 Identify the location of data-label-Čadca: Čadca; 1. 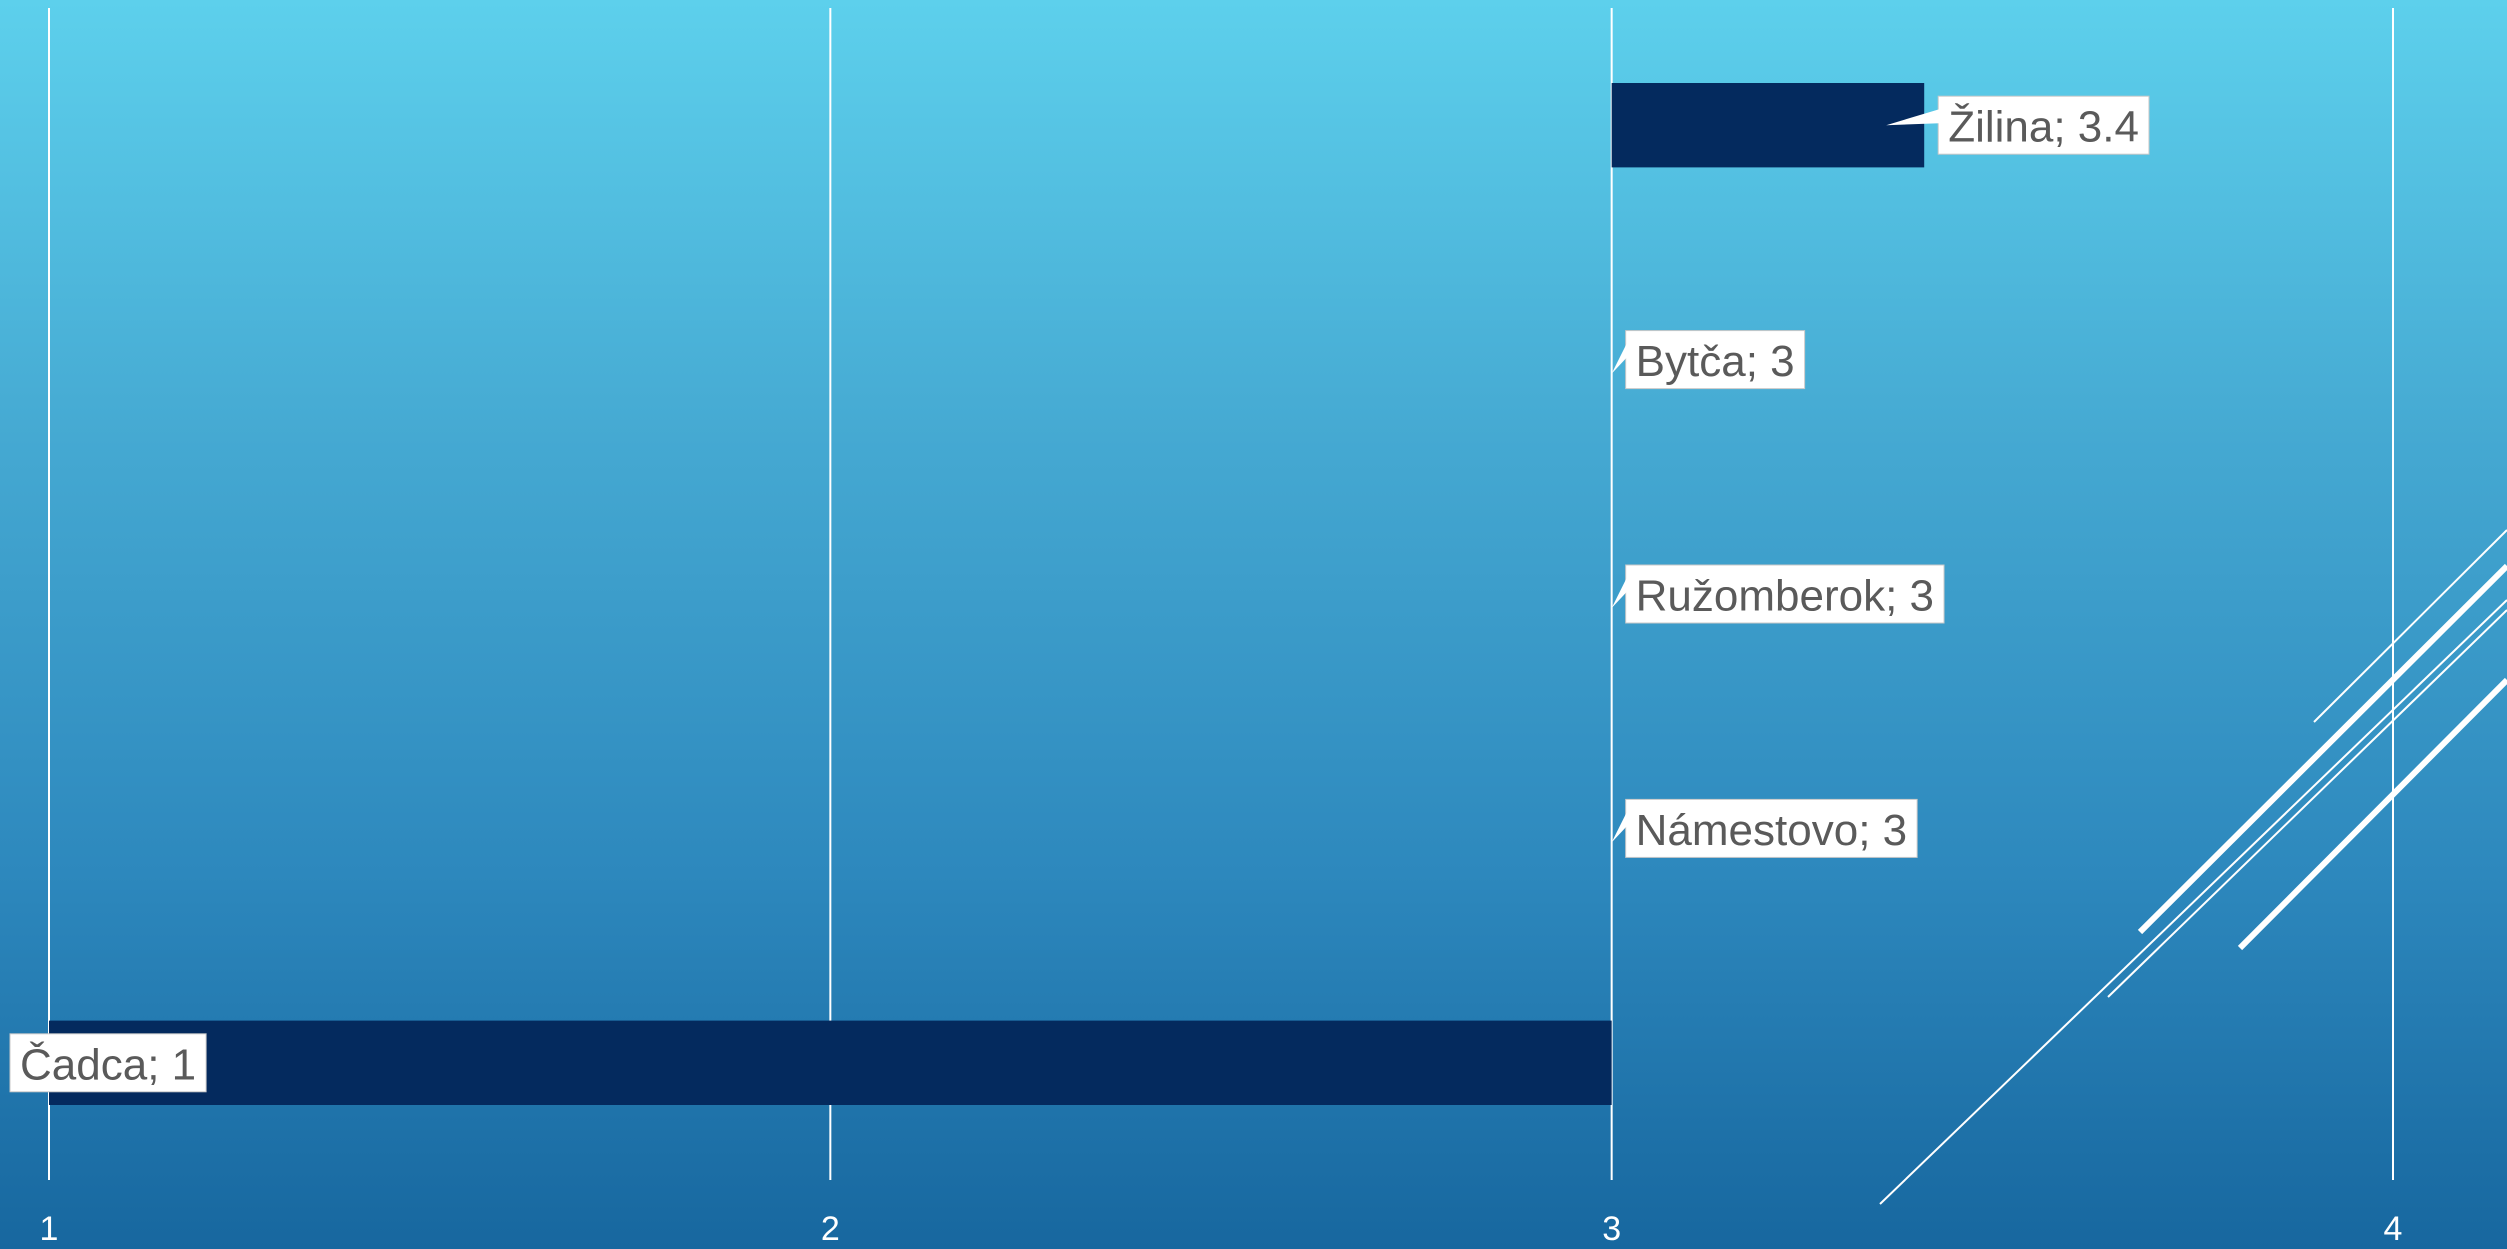
(108, 1063).